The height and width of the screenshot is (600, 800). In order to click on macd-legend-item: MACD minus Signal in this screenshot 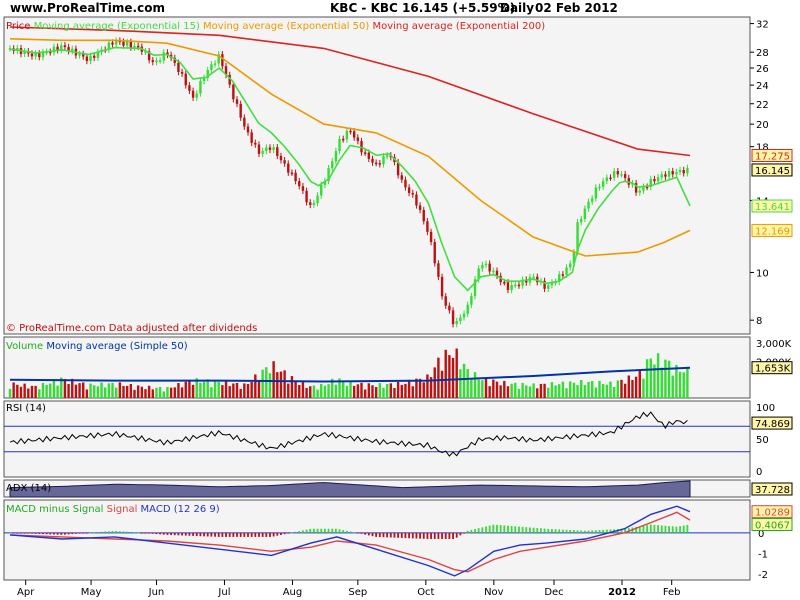, I will do `click(56, 509)`.